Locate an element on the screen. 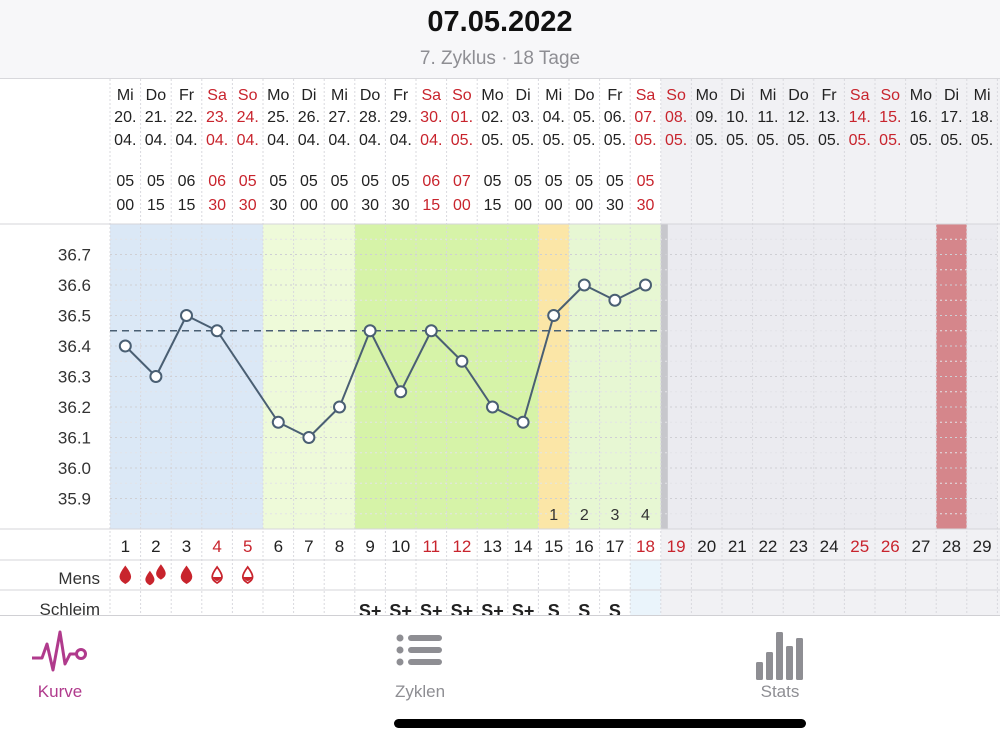  y-tick-label: 36.6 is located at coordinates (74, 285).